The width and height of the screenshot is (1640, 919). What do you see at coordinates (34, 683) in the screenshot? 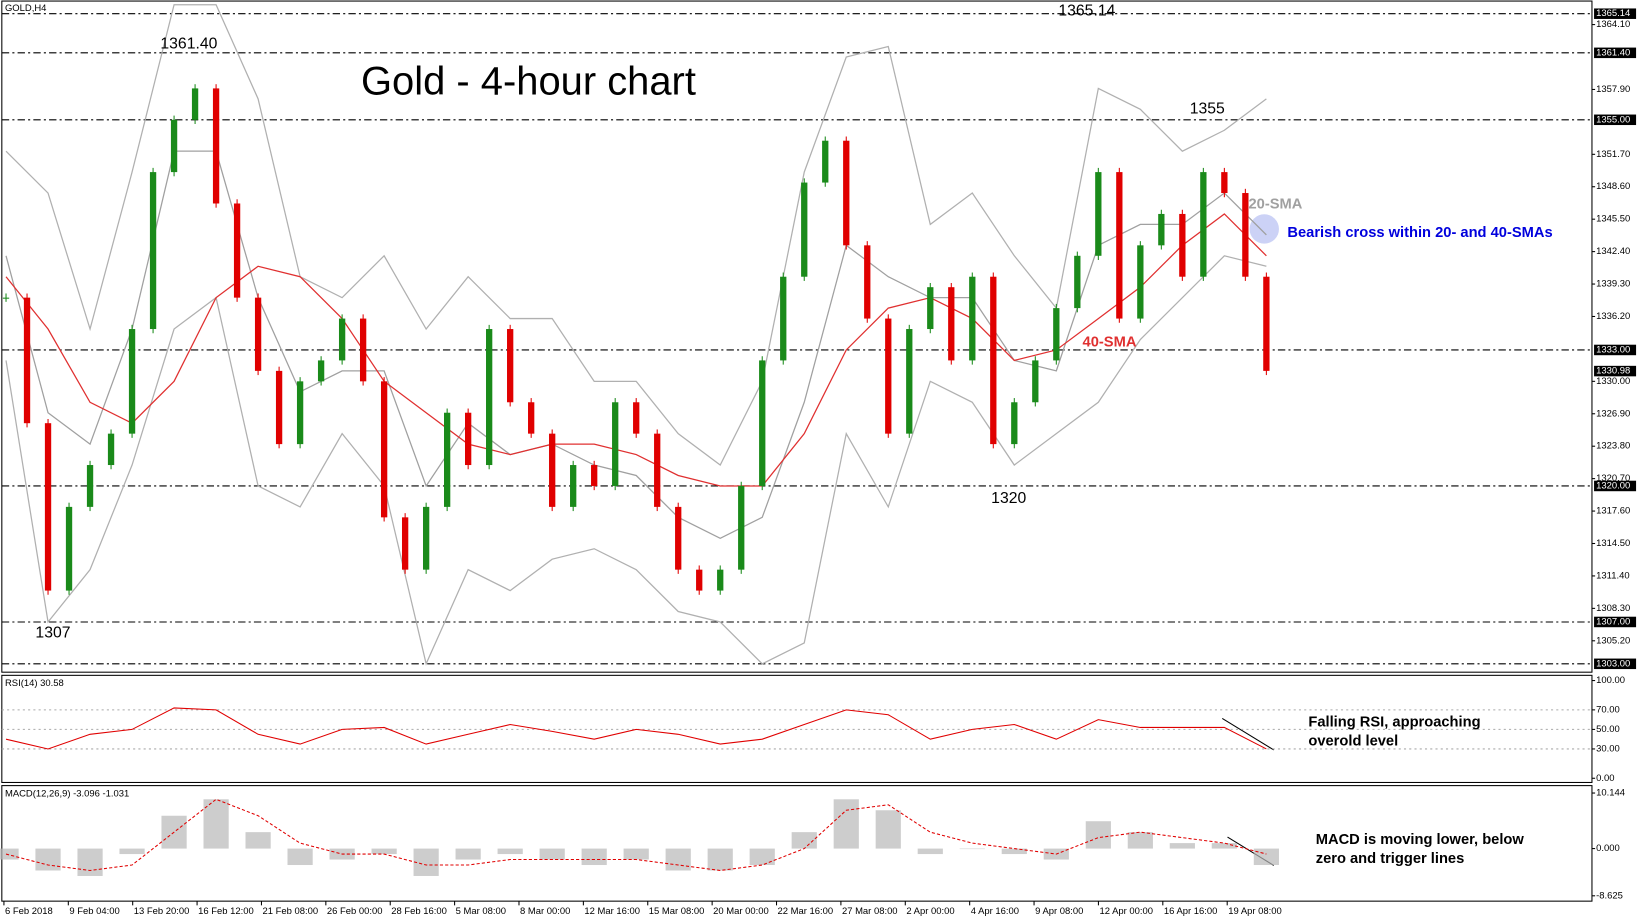
I see `rsi-title: RSI(14) 30.58` at bounding box center [34, 683].